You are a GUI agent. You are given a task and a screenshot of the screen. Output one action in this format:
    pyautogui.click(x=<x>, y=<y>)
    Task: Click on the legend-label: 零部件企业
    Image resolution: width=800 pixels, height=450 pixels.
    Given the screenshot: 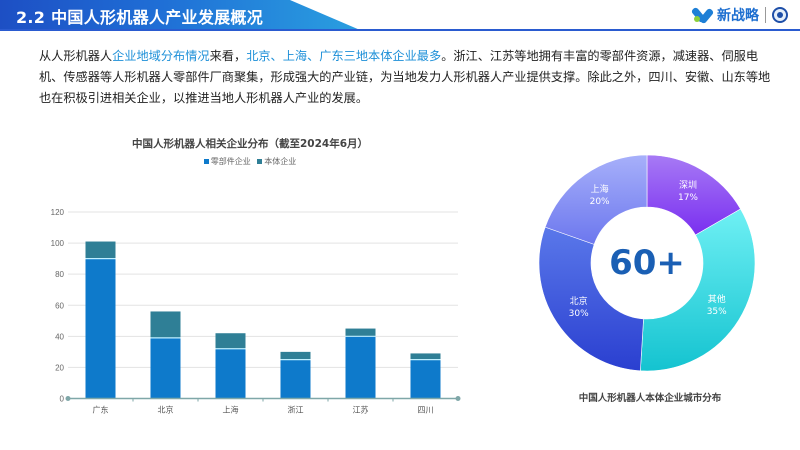 What is the action you would take?
    pyautogui.click(x=230, y=161)
    